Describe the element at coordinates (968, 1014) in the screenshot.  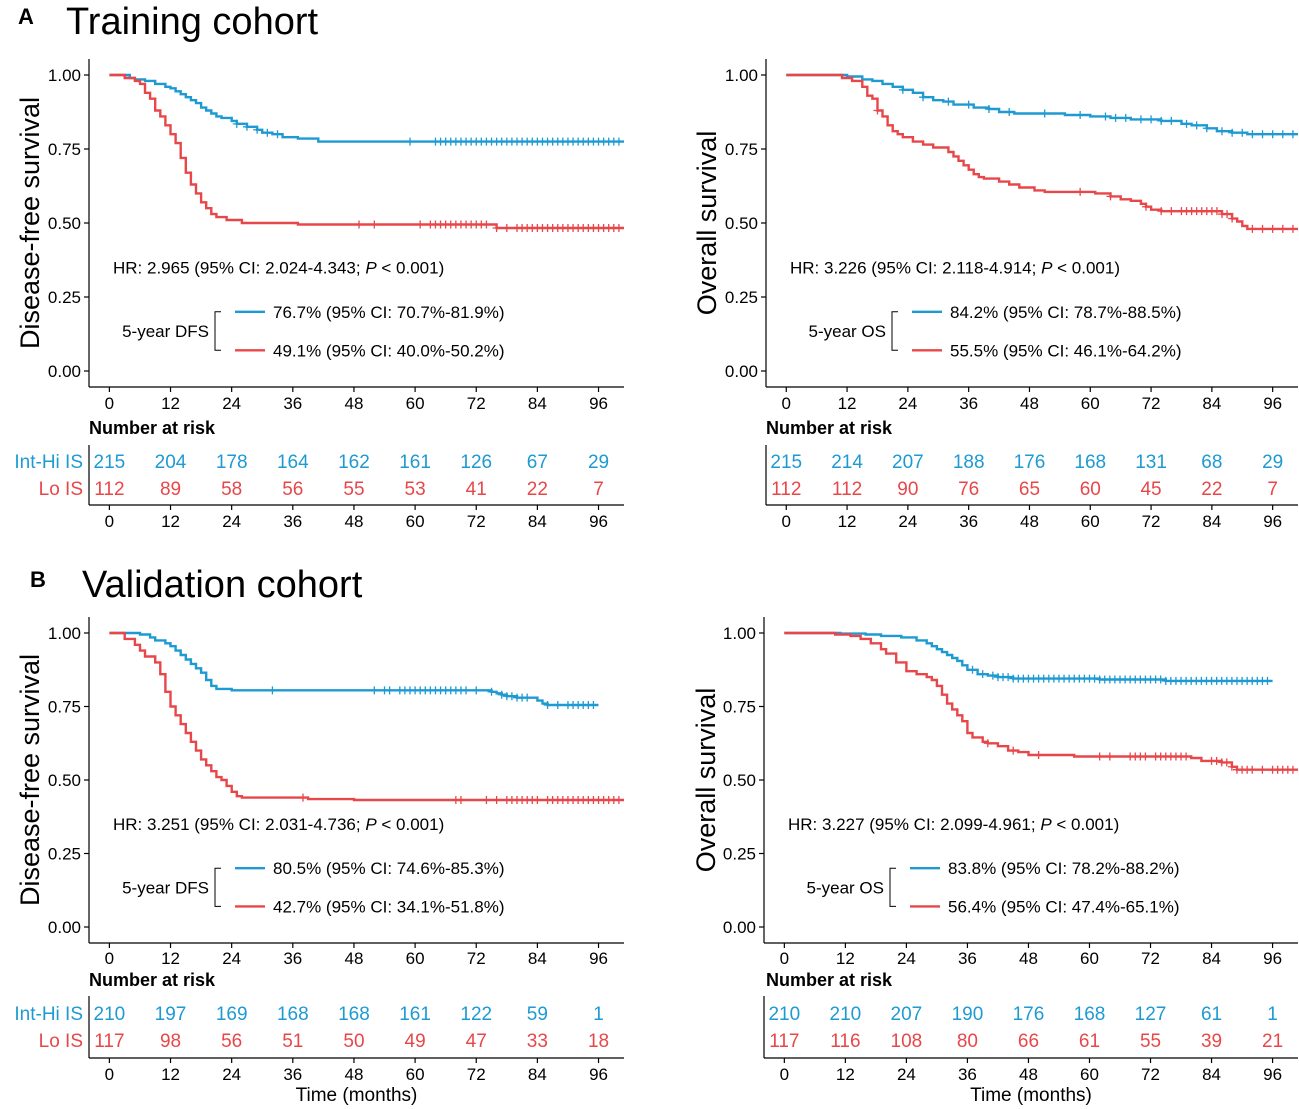
I see `risk-number: 190` at that location.